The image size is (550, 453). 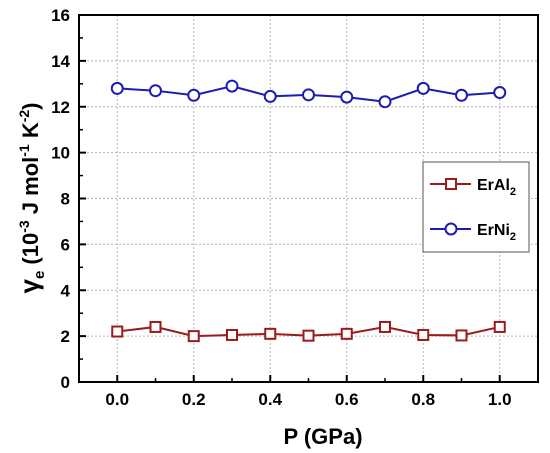 I want to click on legend-box, so click(x=476, y=207).